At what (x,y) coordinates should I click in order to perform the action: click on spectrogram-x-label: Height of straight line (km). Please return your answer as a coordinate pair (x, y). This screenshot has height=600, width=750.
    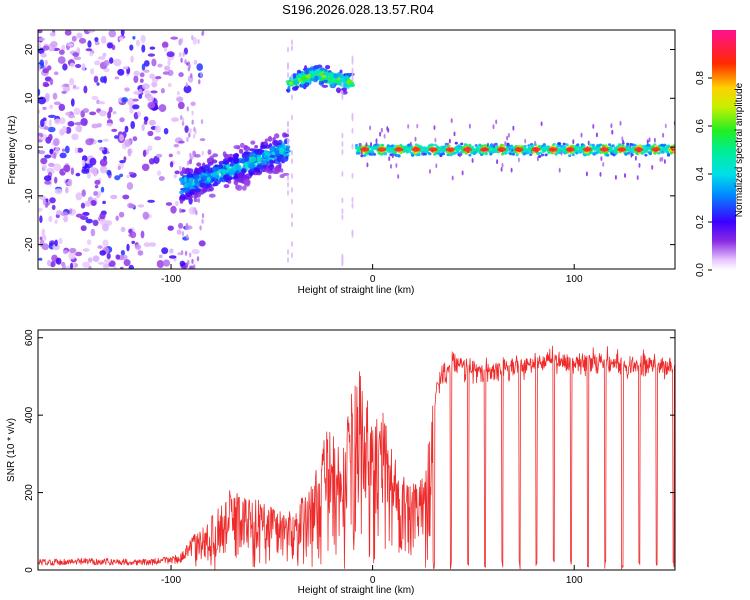
    Looking at the image, I should click on (356, 290).